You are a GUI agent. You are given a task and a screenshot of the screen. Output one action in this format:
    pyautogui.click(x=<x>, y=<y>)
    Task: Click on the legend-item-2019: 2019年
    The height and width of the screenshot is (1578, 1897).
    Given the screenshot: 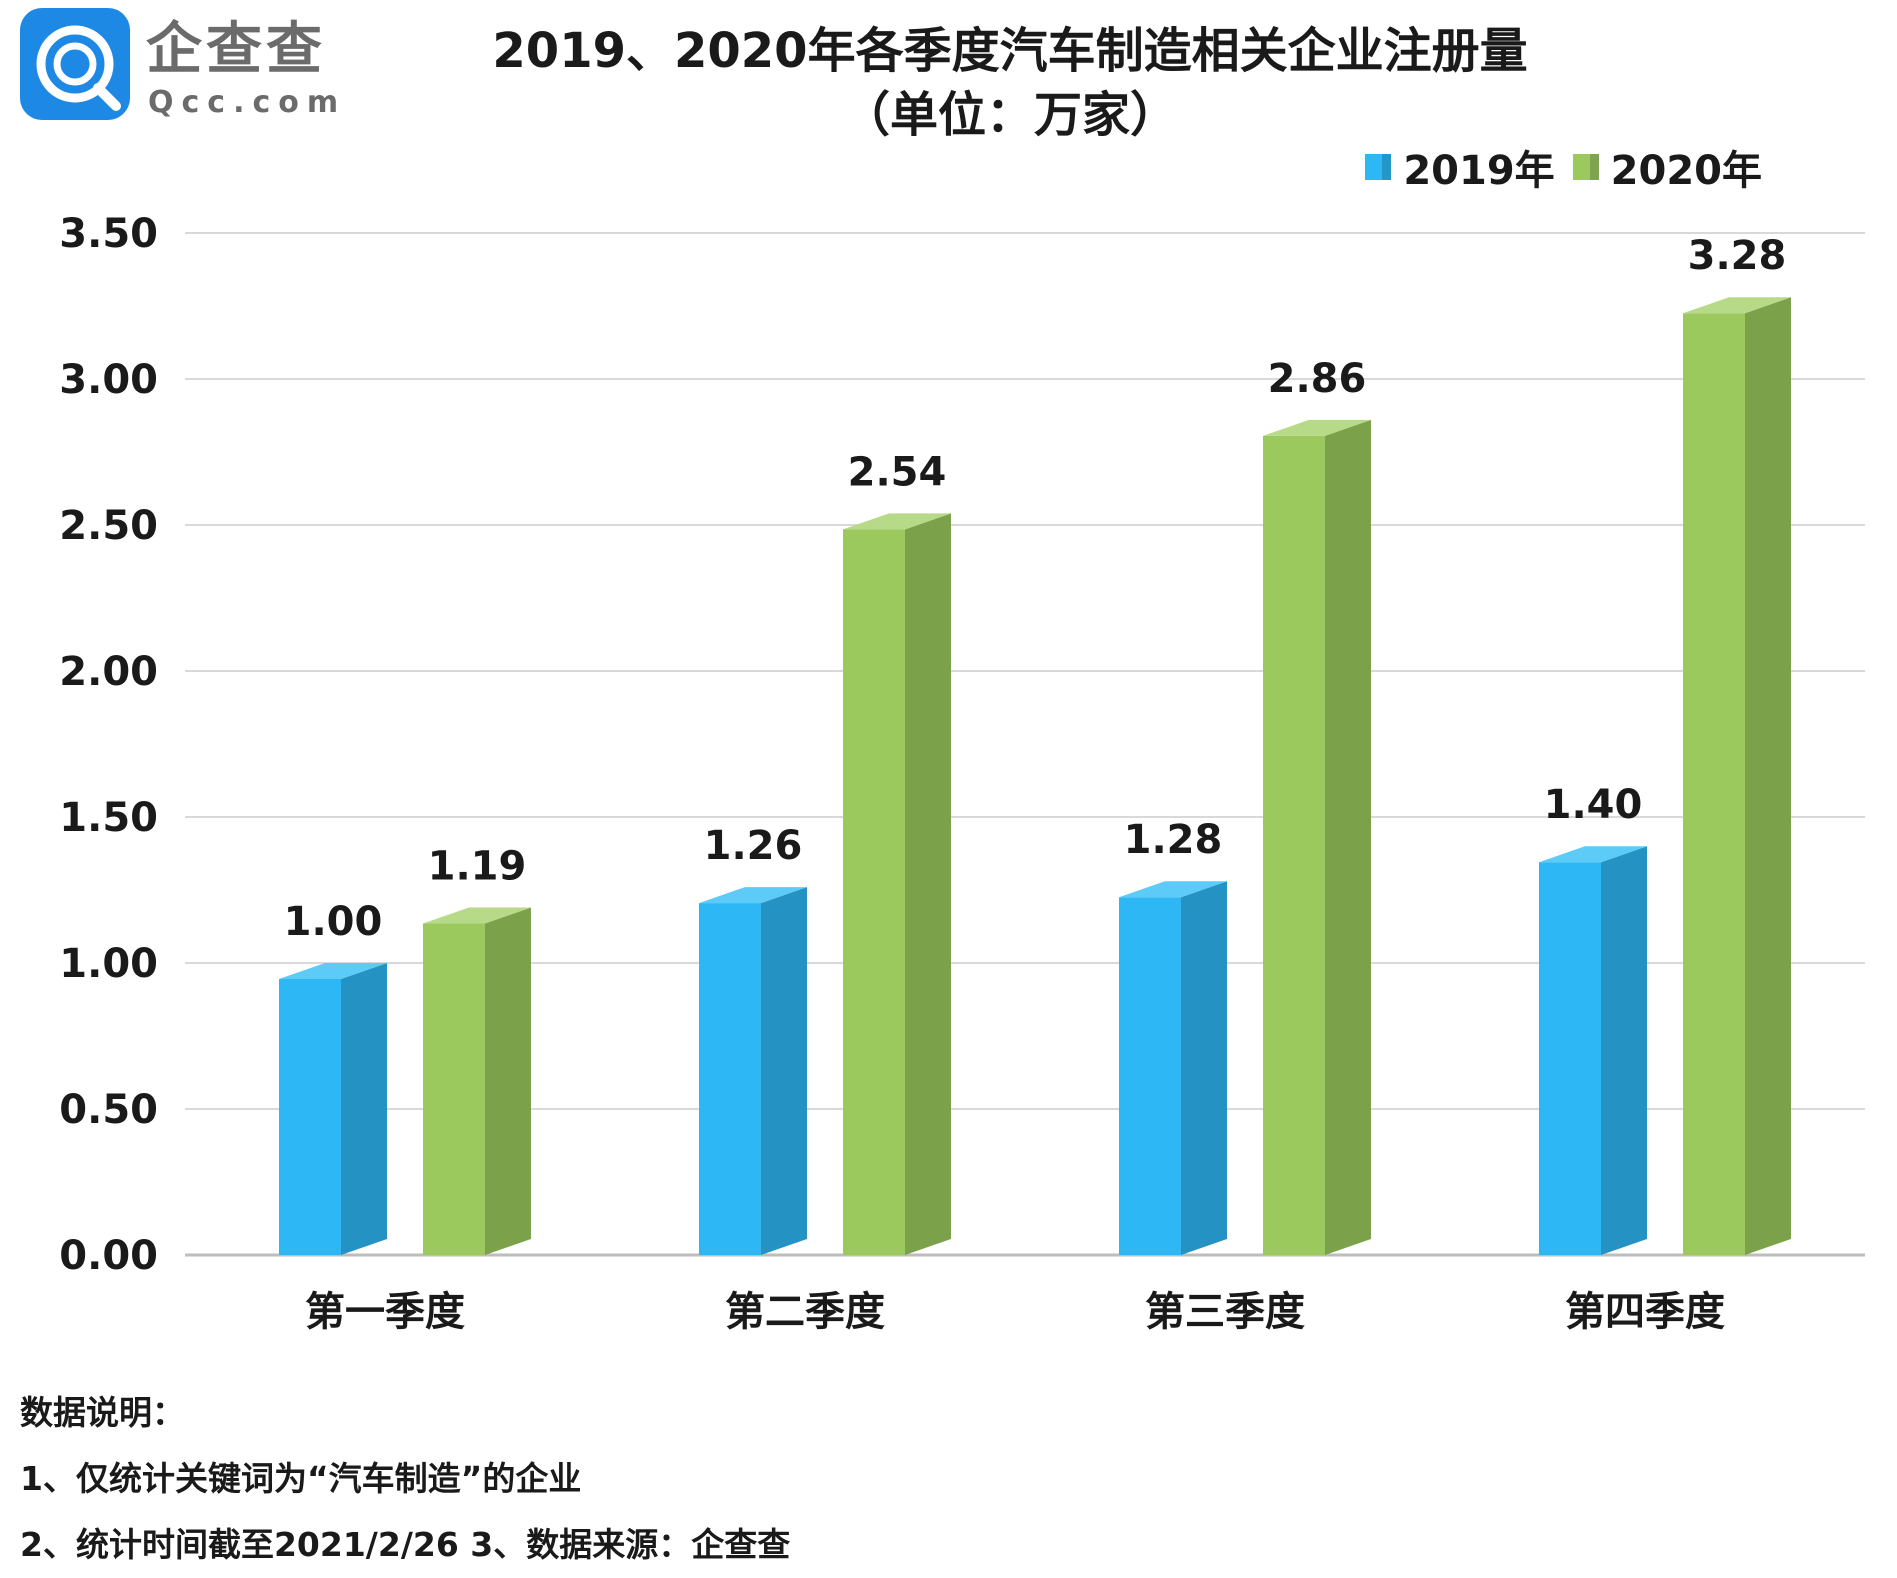 What is the action you would take?
    pyautogui.click(x=1460, y=167)
    